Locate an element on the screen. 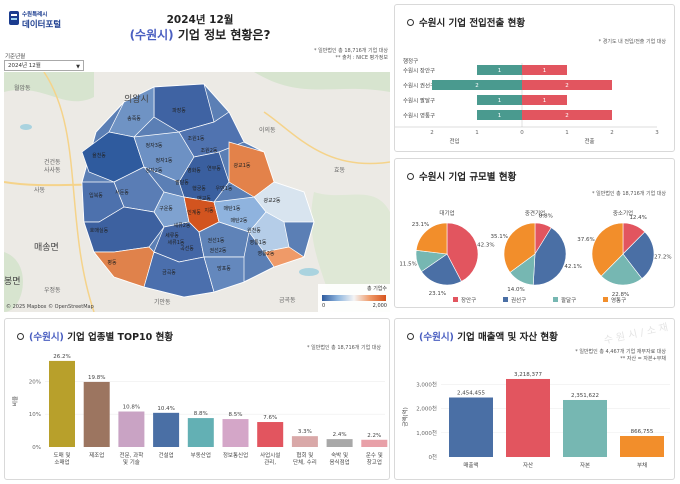 The width and height of the screenshot is (680, 484). category-label: 제조업 is located at coordinates (96, 455).